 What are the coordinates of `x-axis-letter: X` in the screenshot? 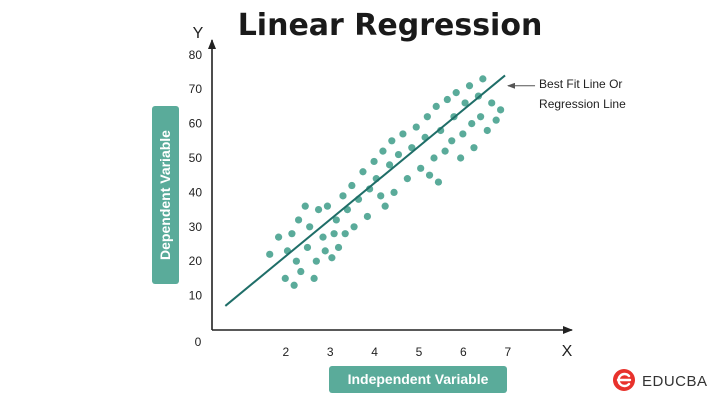 It's located at (567, 351).